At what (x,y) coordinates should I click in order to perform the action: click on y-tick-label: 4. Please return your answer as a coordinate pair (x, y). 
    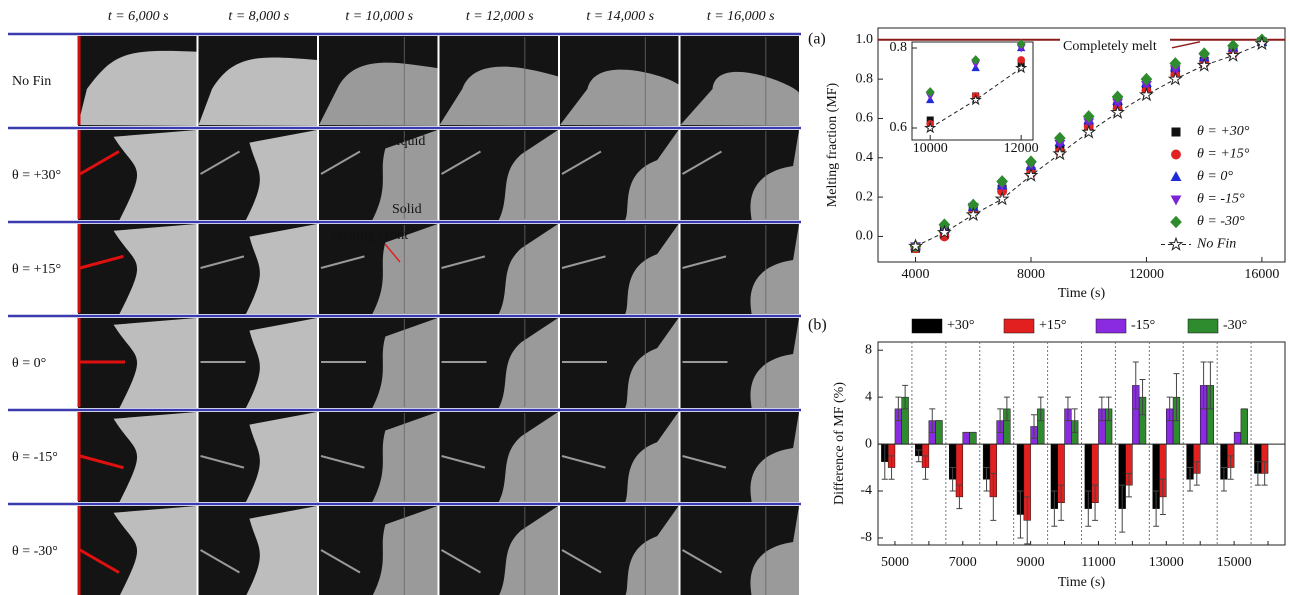
    Looking at the image, I should click on (868, 396).